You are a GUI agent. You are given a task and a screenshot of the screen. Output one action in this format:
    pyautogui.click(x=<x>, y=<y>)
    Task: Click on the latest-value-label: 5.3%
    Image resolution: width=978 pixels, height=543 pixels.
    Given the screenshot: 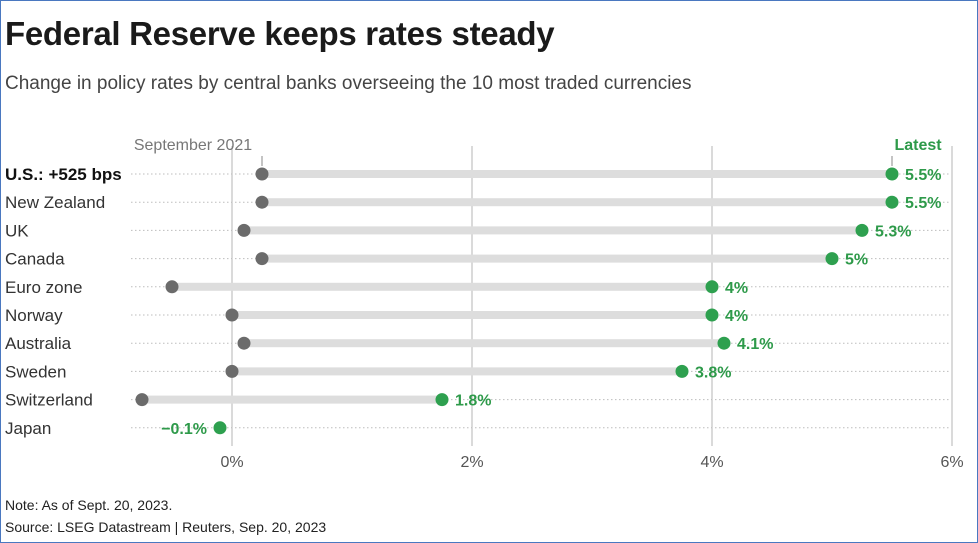 What is the action you would take?
    pyautogui.click(x=893, y=231)
    